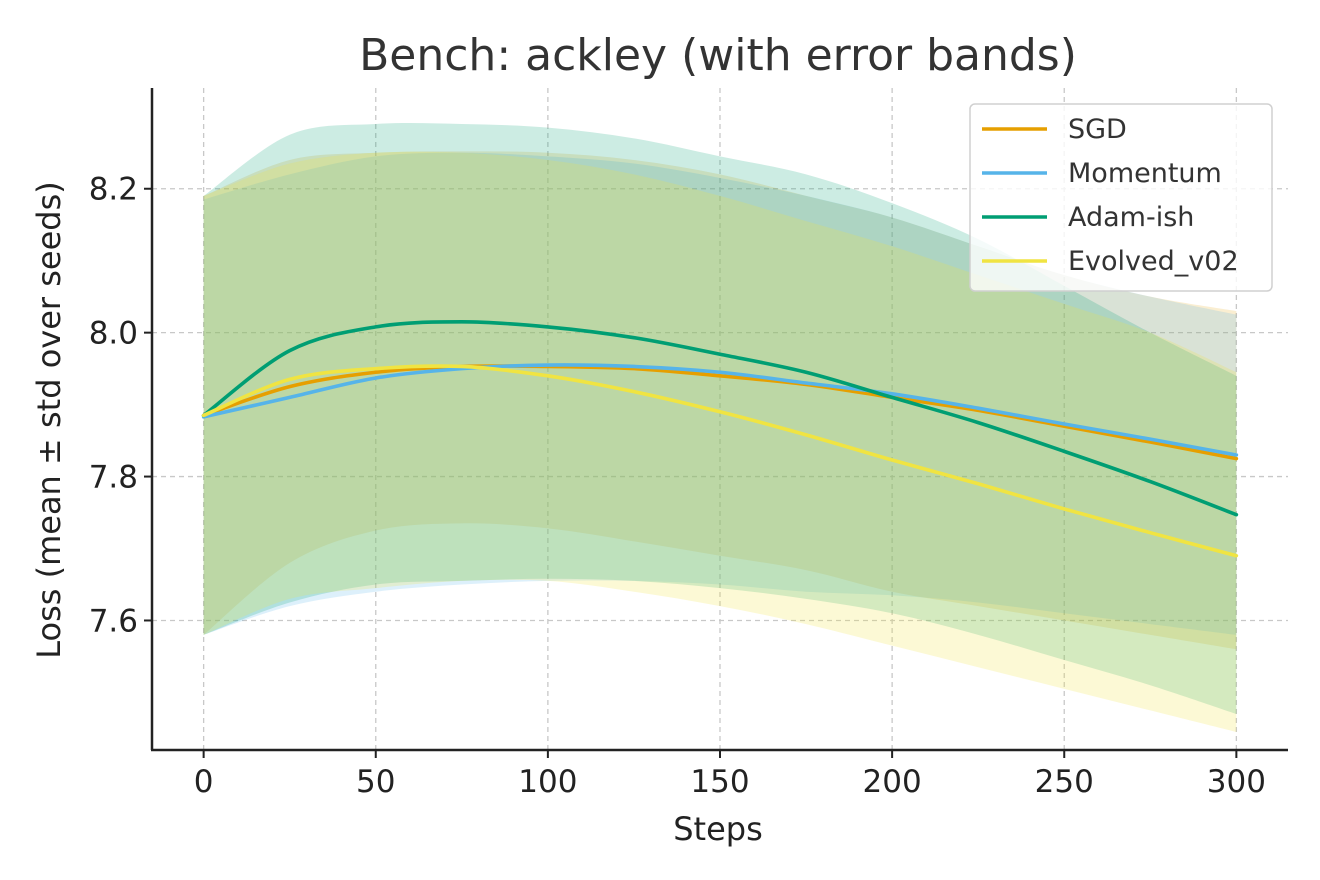 The image size is (1320, 880). I want to click on y-tick-label: 8.0, so click(113, 334).